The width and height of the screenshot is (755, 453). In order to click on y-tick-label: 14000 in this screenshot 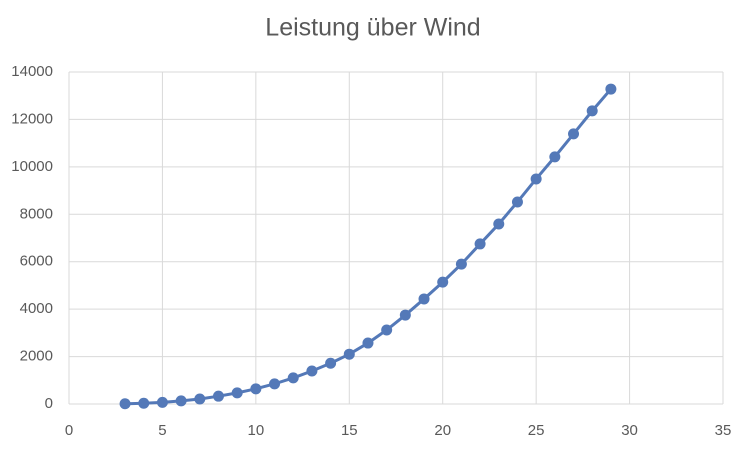, I will do `click(32, 71)`.